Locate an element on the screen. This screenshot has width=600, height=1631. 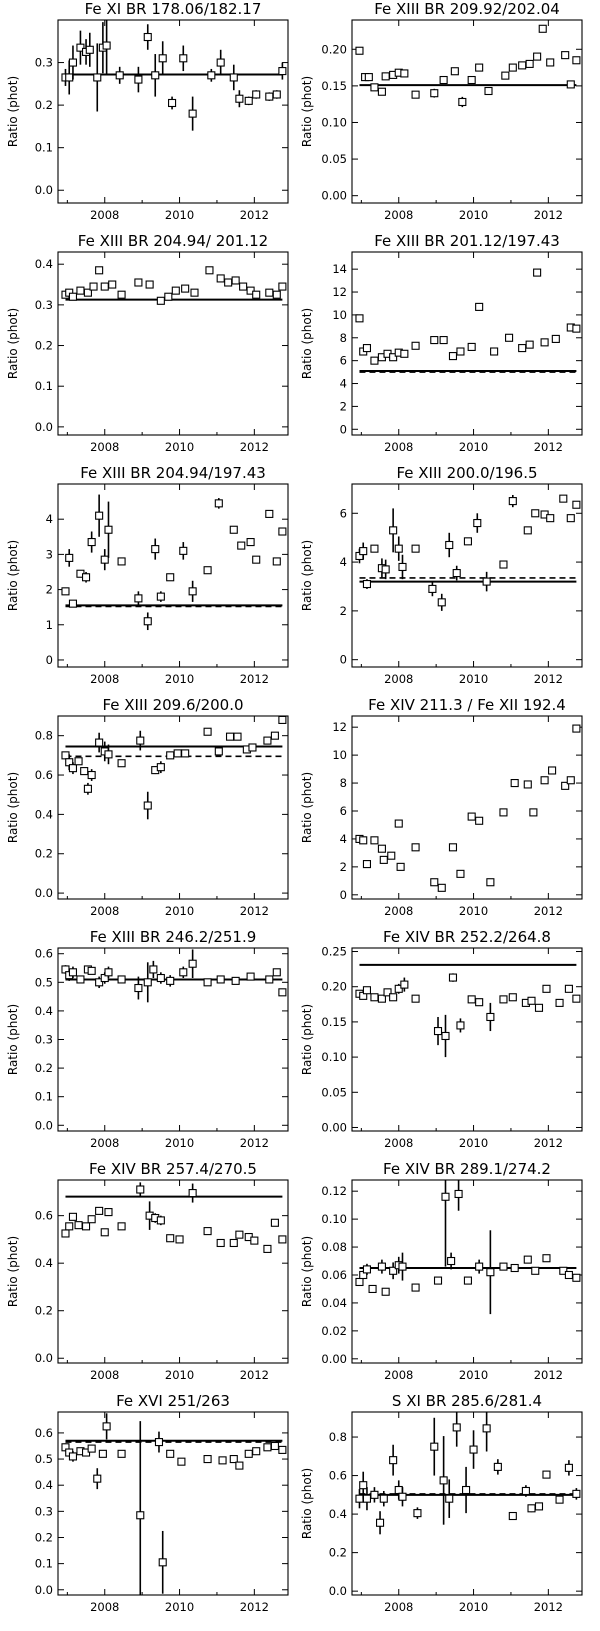
y-tick-label: 0.3 is located at coordinates (44, 305).